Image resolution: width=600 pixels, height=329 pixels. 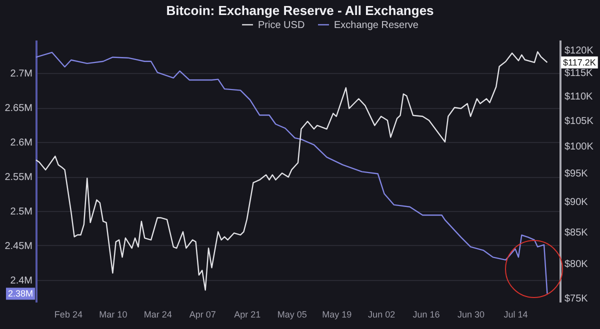 What do you see at coordinates (300, 10) in the screenshot?
I see `chart-title: Bitcoin: Exchange Reserve - All Exchanges` at bounding box center [300, 10].